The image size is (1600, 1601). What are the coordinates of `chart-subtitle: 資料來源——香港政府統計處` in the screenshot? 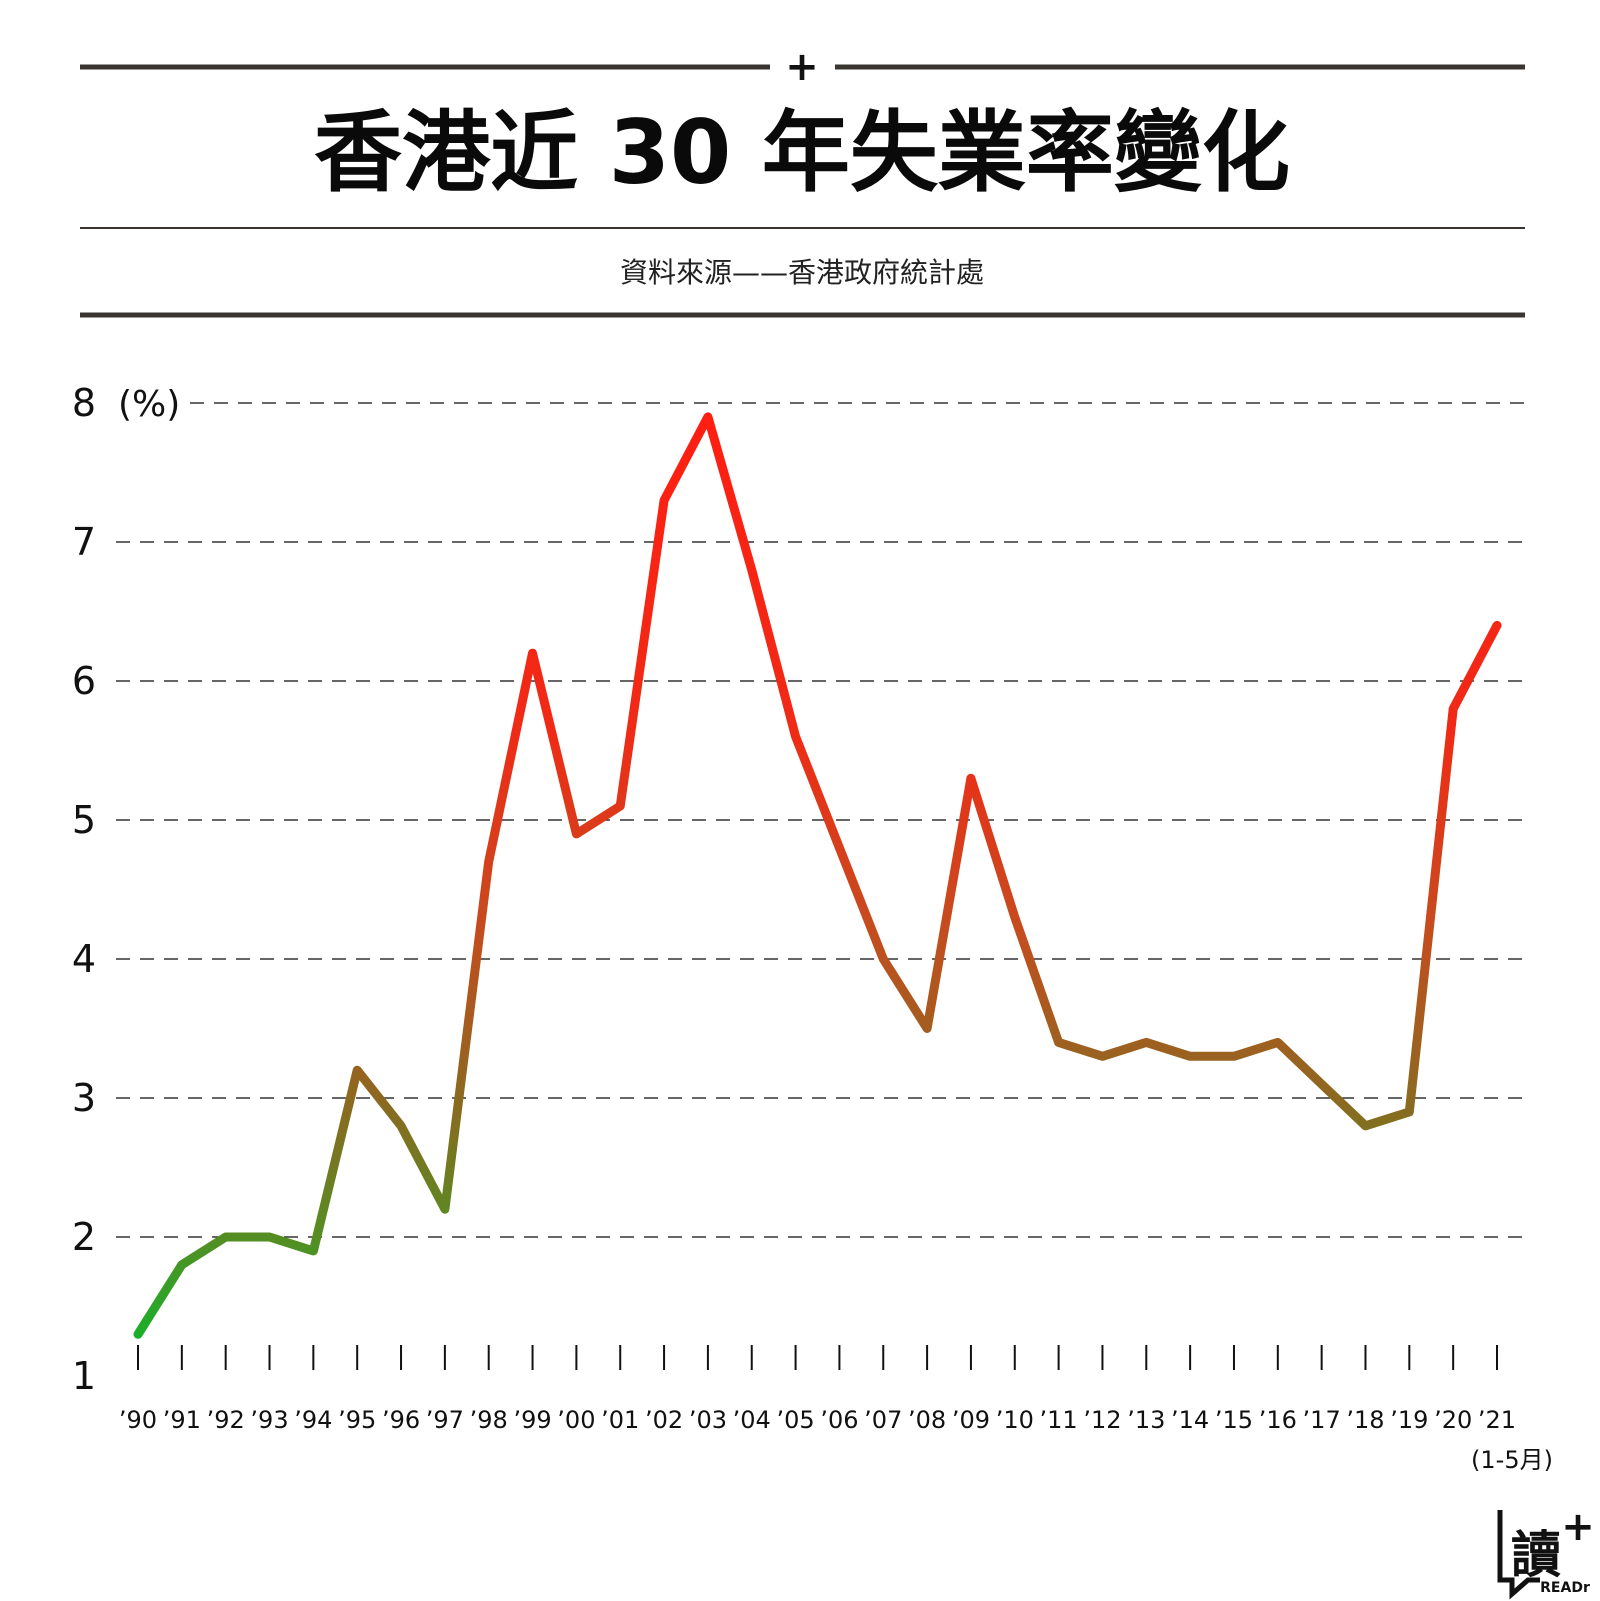 It's located at (802, 272).